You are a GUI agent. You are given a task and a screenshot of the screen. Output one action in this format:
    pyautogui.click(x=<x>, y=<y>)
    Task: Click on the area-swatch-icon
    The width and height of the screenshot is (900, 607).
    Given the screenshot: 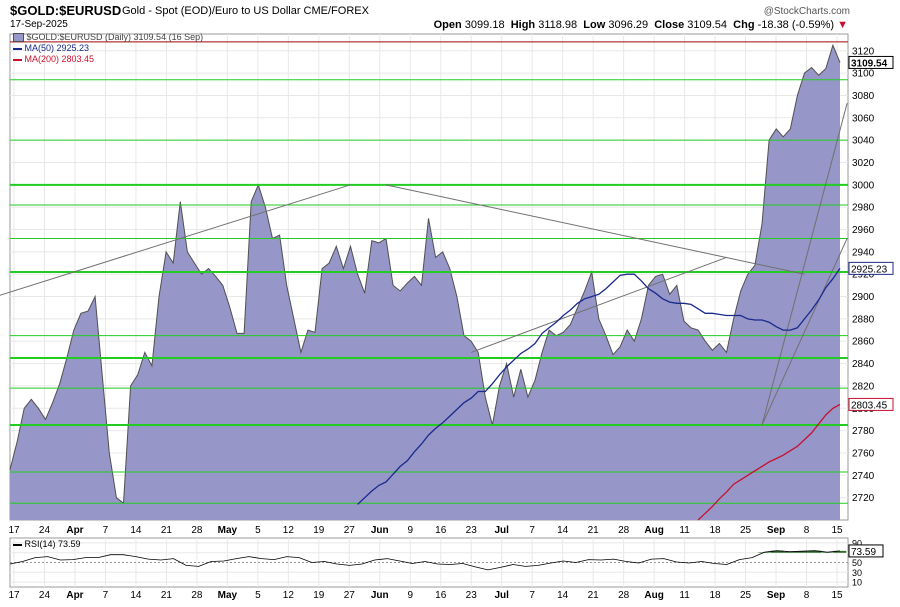 What is the action you would take?
    pyautogui.click(x=18, y=38)
    